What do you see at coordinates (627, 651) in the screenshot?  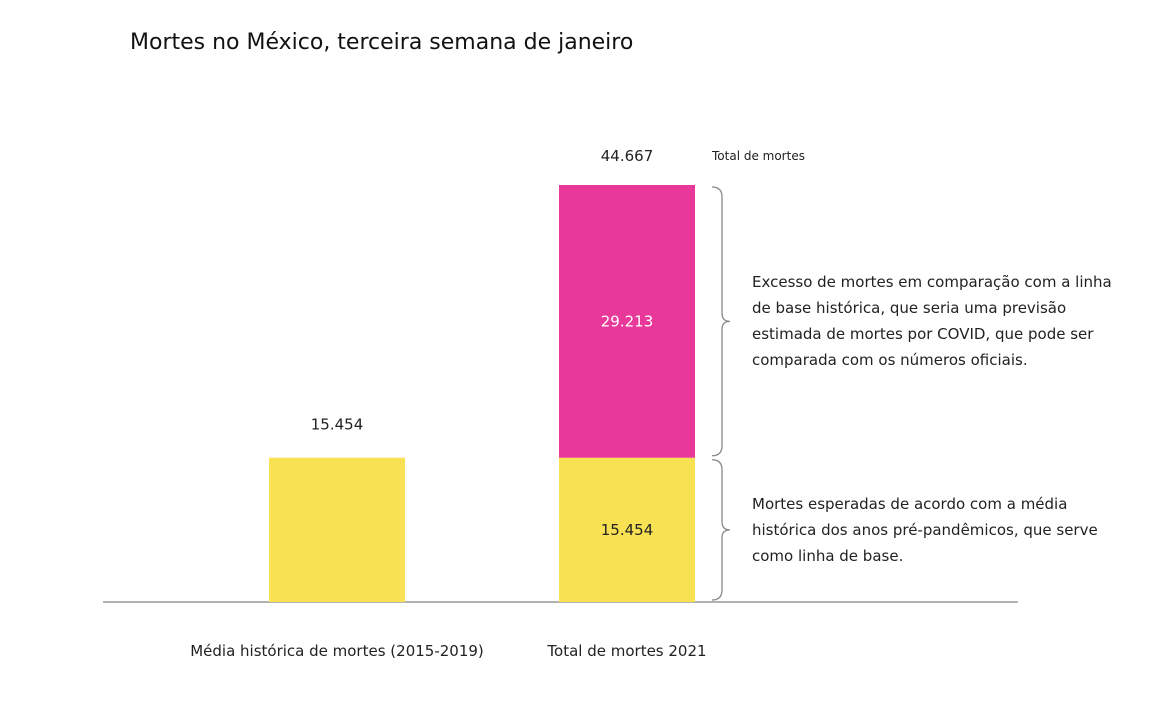 I see `x-tick-label: Total de mortes 2021` at bounding box center [627, 651].